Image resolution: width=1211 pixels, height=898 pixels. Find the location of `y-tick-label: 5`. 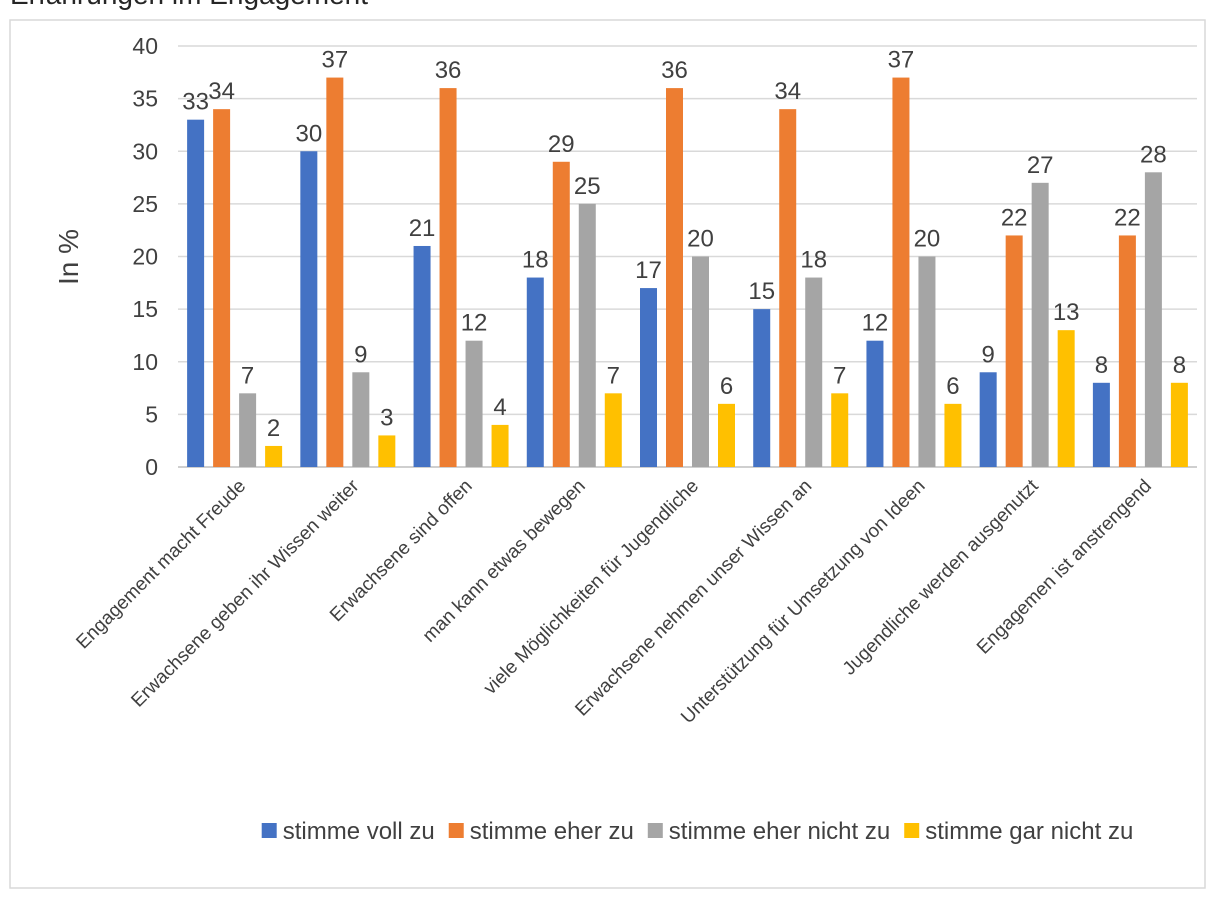

y-tick-label: 5 is located at coordinates (151, 414).